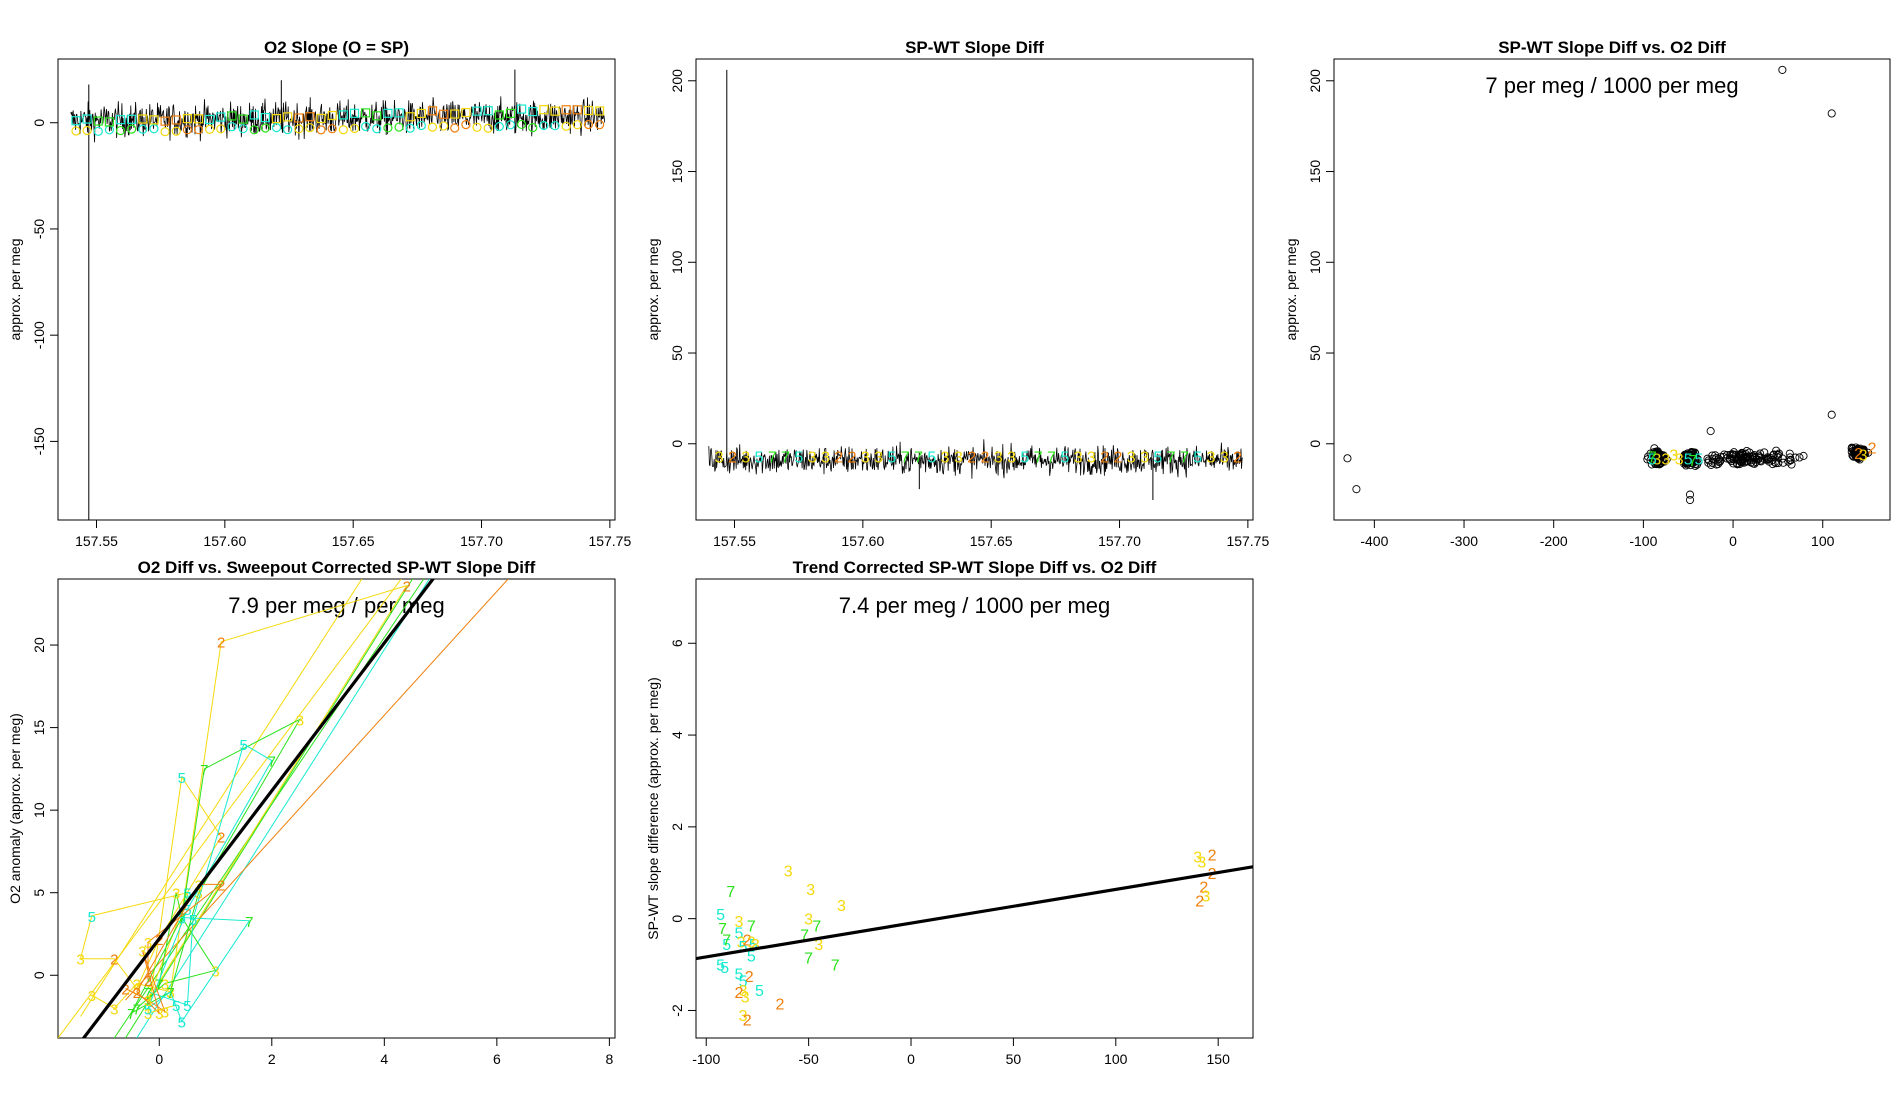 This screenshot has height=1100, width=1900. I want to click on x-tick-label: 150, so click(1219, 1059).